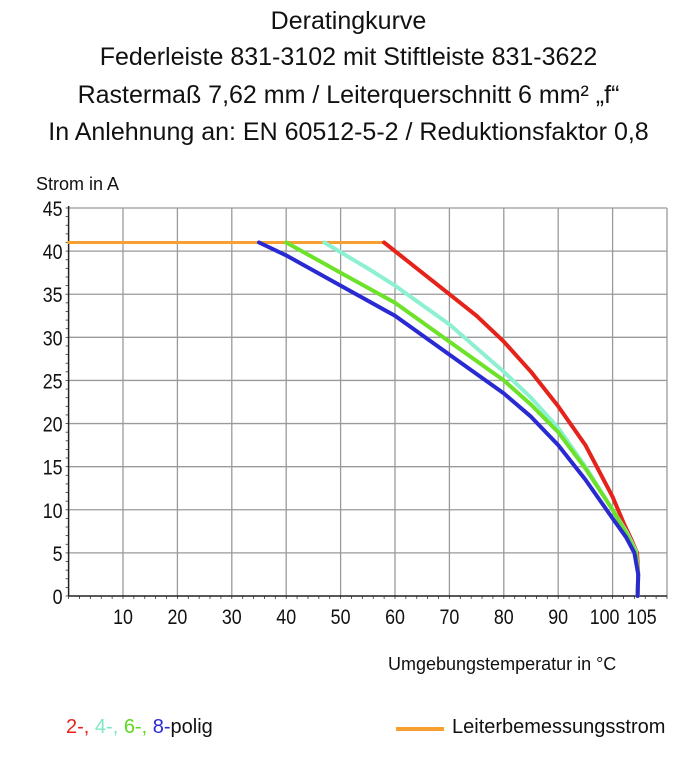 Image resolution: width=697 pixels, height=760 pixels. I want to click on x-axis-label: Umgebungstemperatur in °C, so click(502, 664).